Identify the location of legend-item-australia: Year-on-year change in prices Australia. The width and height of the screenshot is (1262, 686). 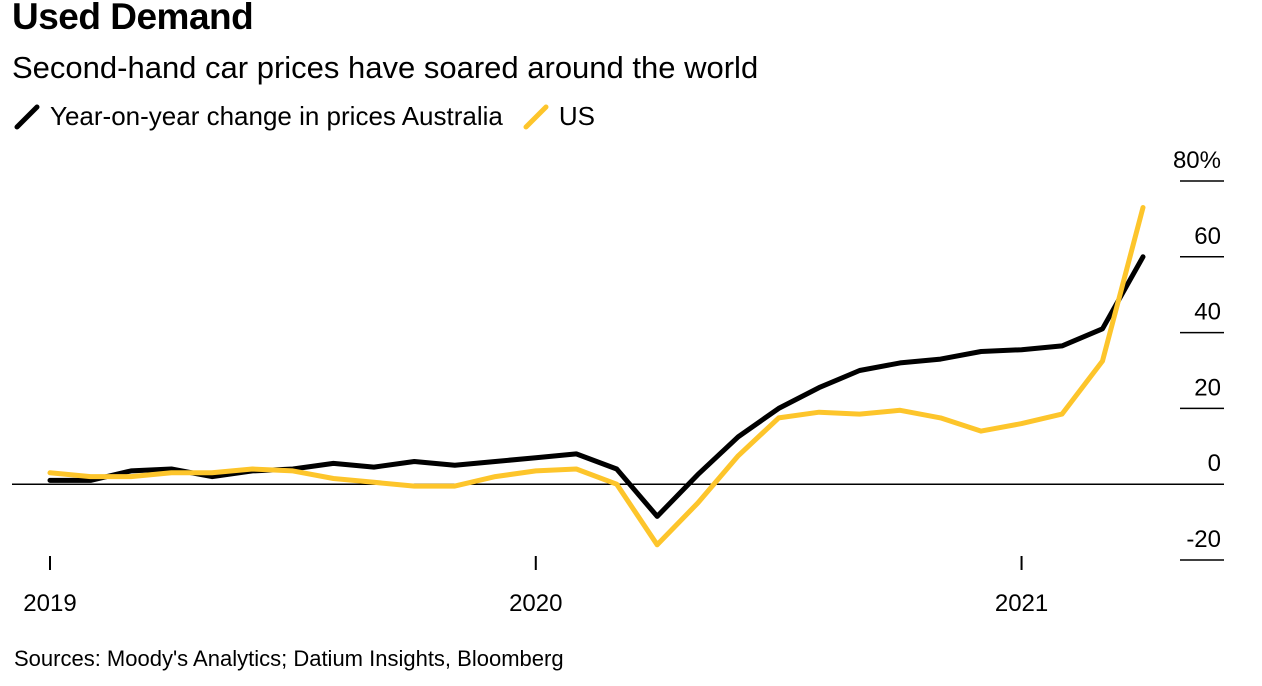
(258, 116).